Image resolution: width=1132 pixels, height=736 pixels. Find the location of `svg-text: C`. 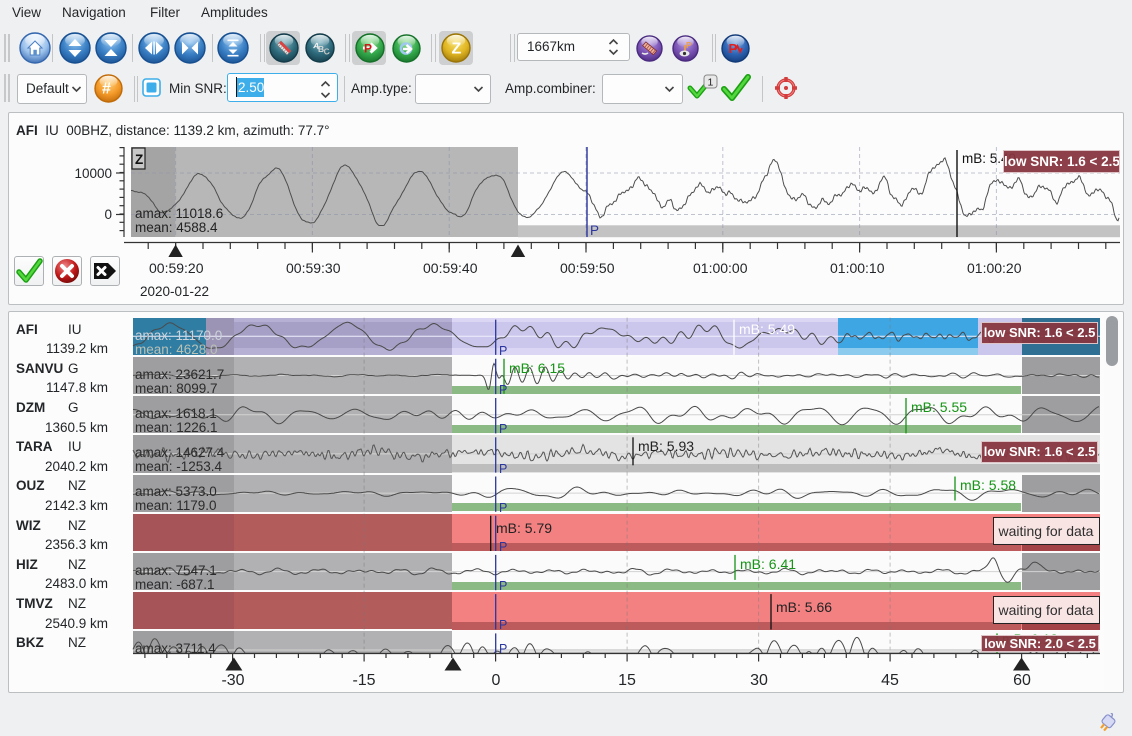

svg-text: C is located at coordinates (327, 51).